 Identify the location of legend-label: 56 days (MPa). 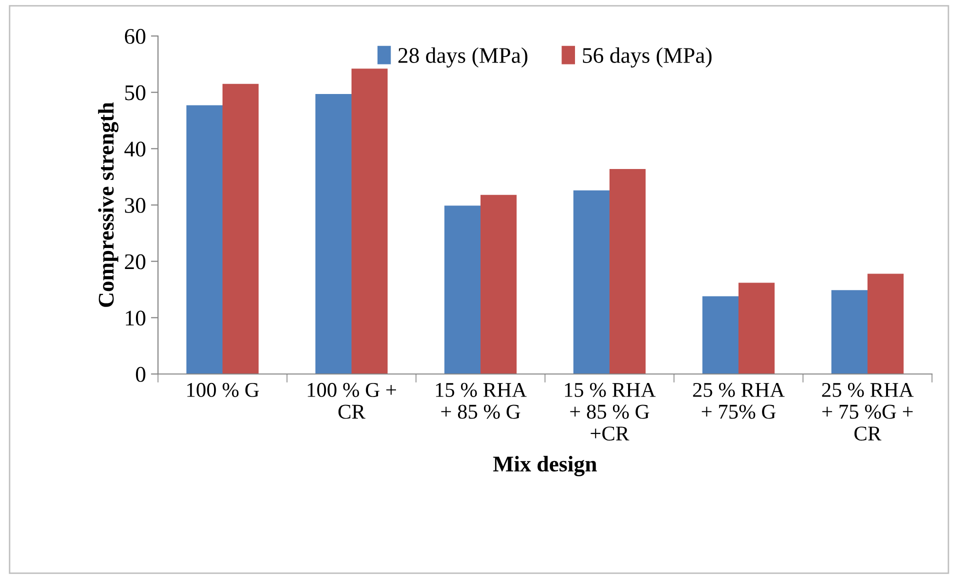
(647, 57).